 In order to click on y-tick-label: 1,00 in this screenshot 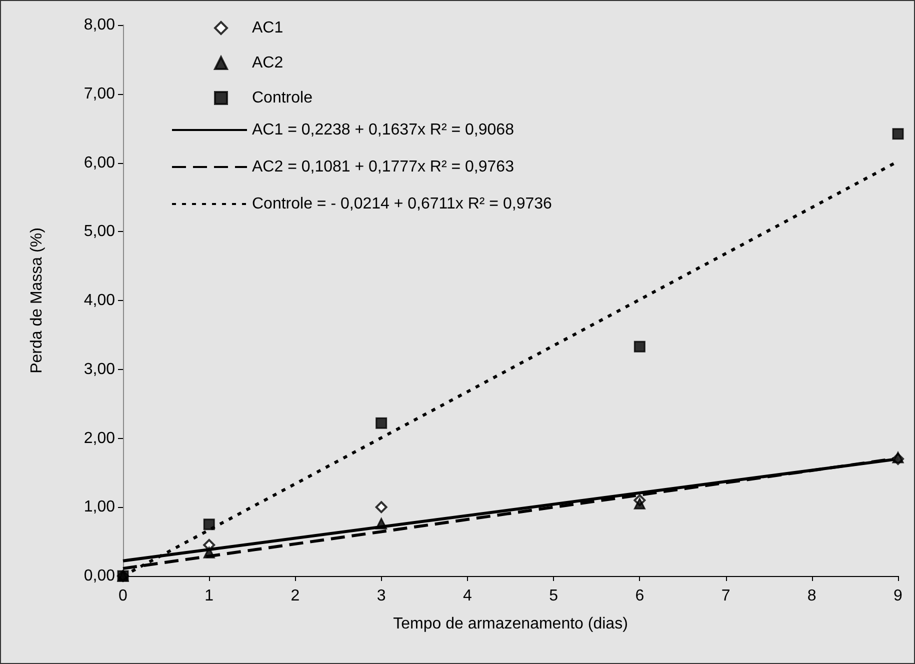, I will do `click(100, 507)`.